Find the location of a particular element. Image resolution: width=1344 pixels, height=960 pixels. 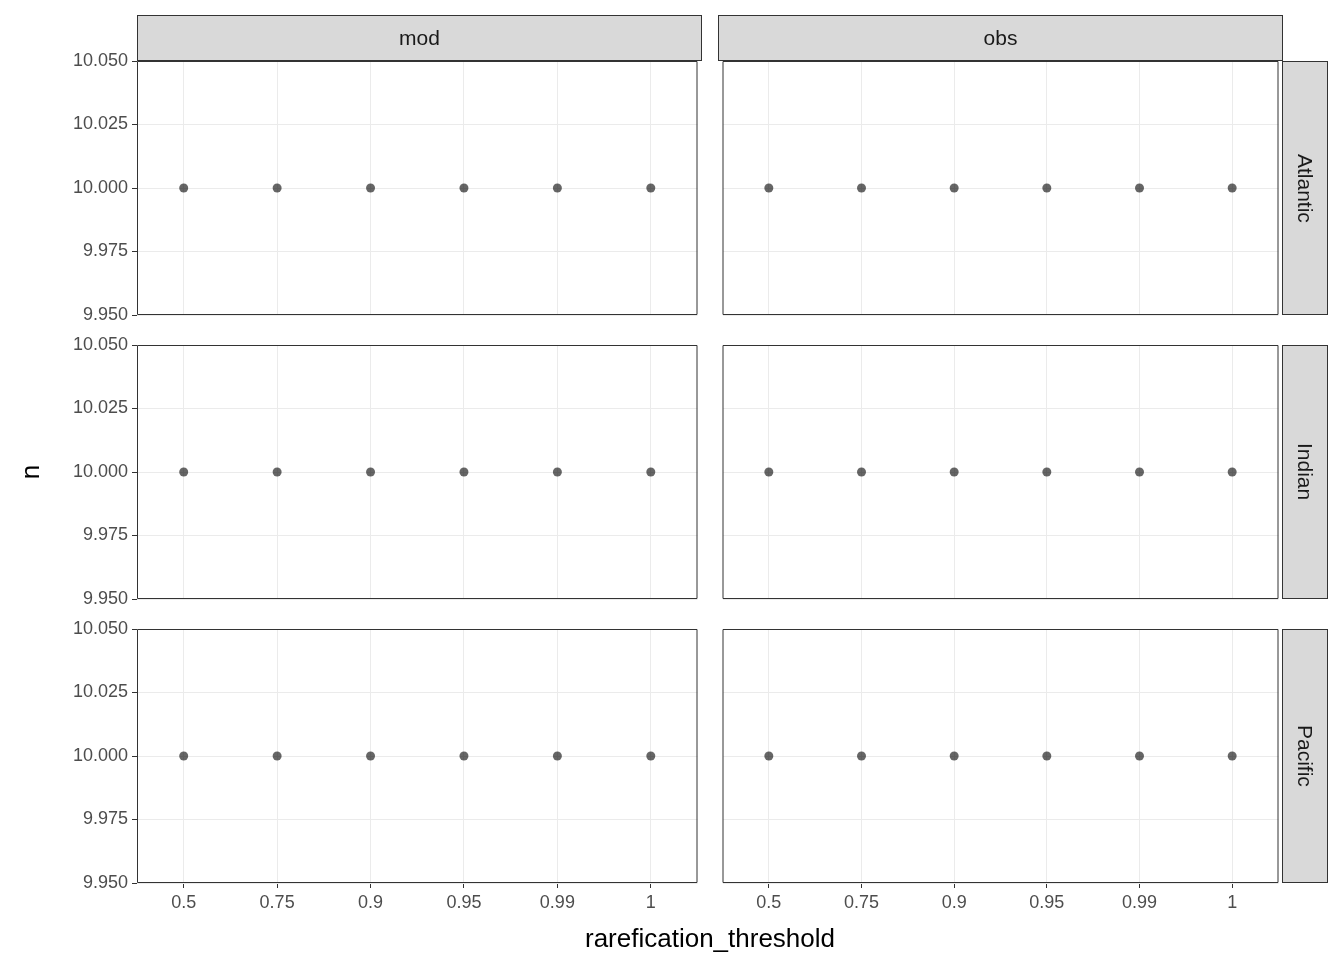

y-axis-title: n is located at coordinates (30, 472).